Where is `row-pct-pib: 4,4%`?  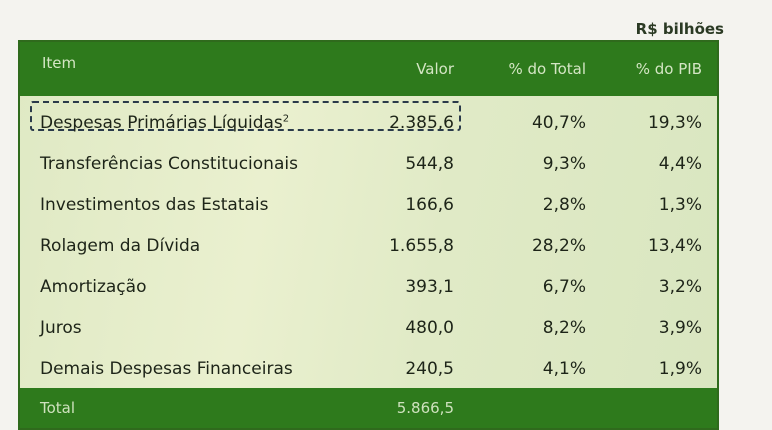
row-pct-pib: 4,4% is located at coordinates (680, 163).